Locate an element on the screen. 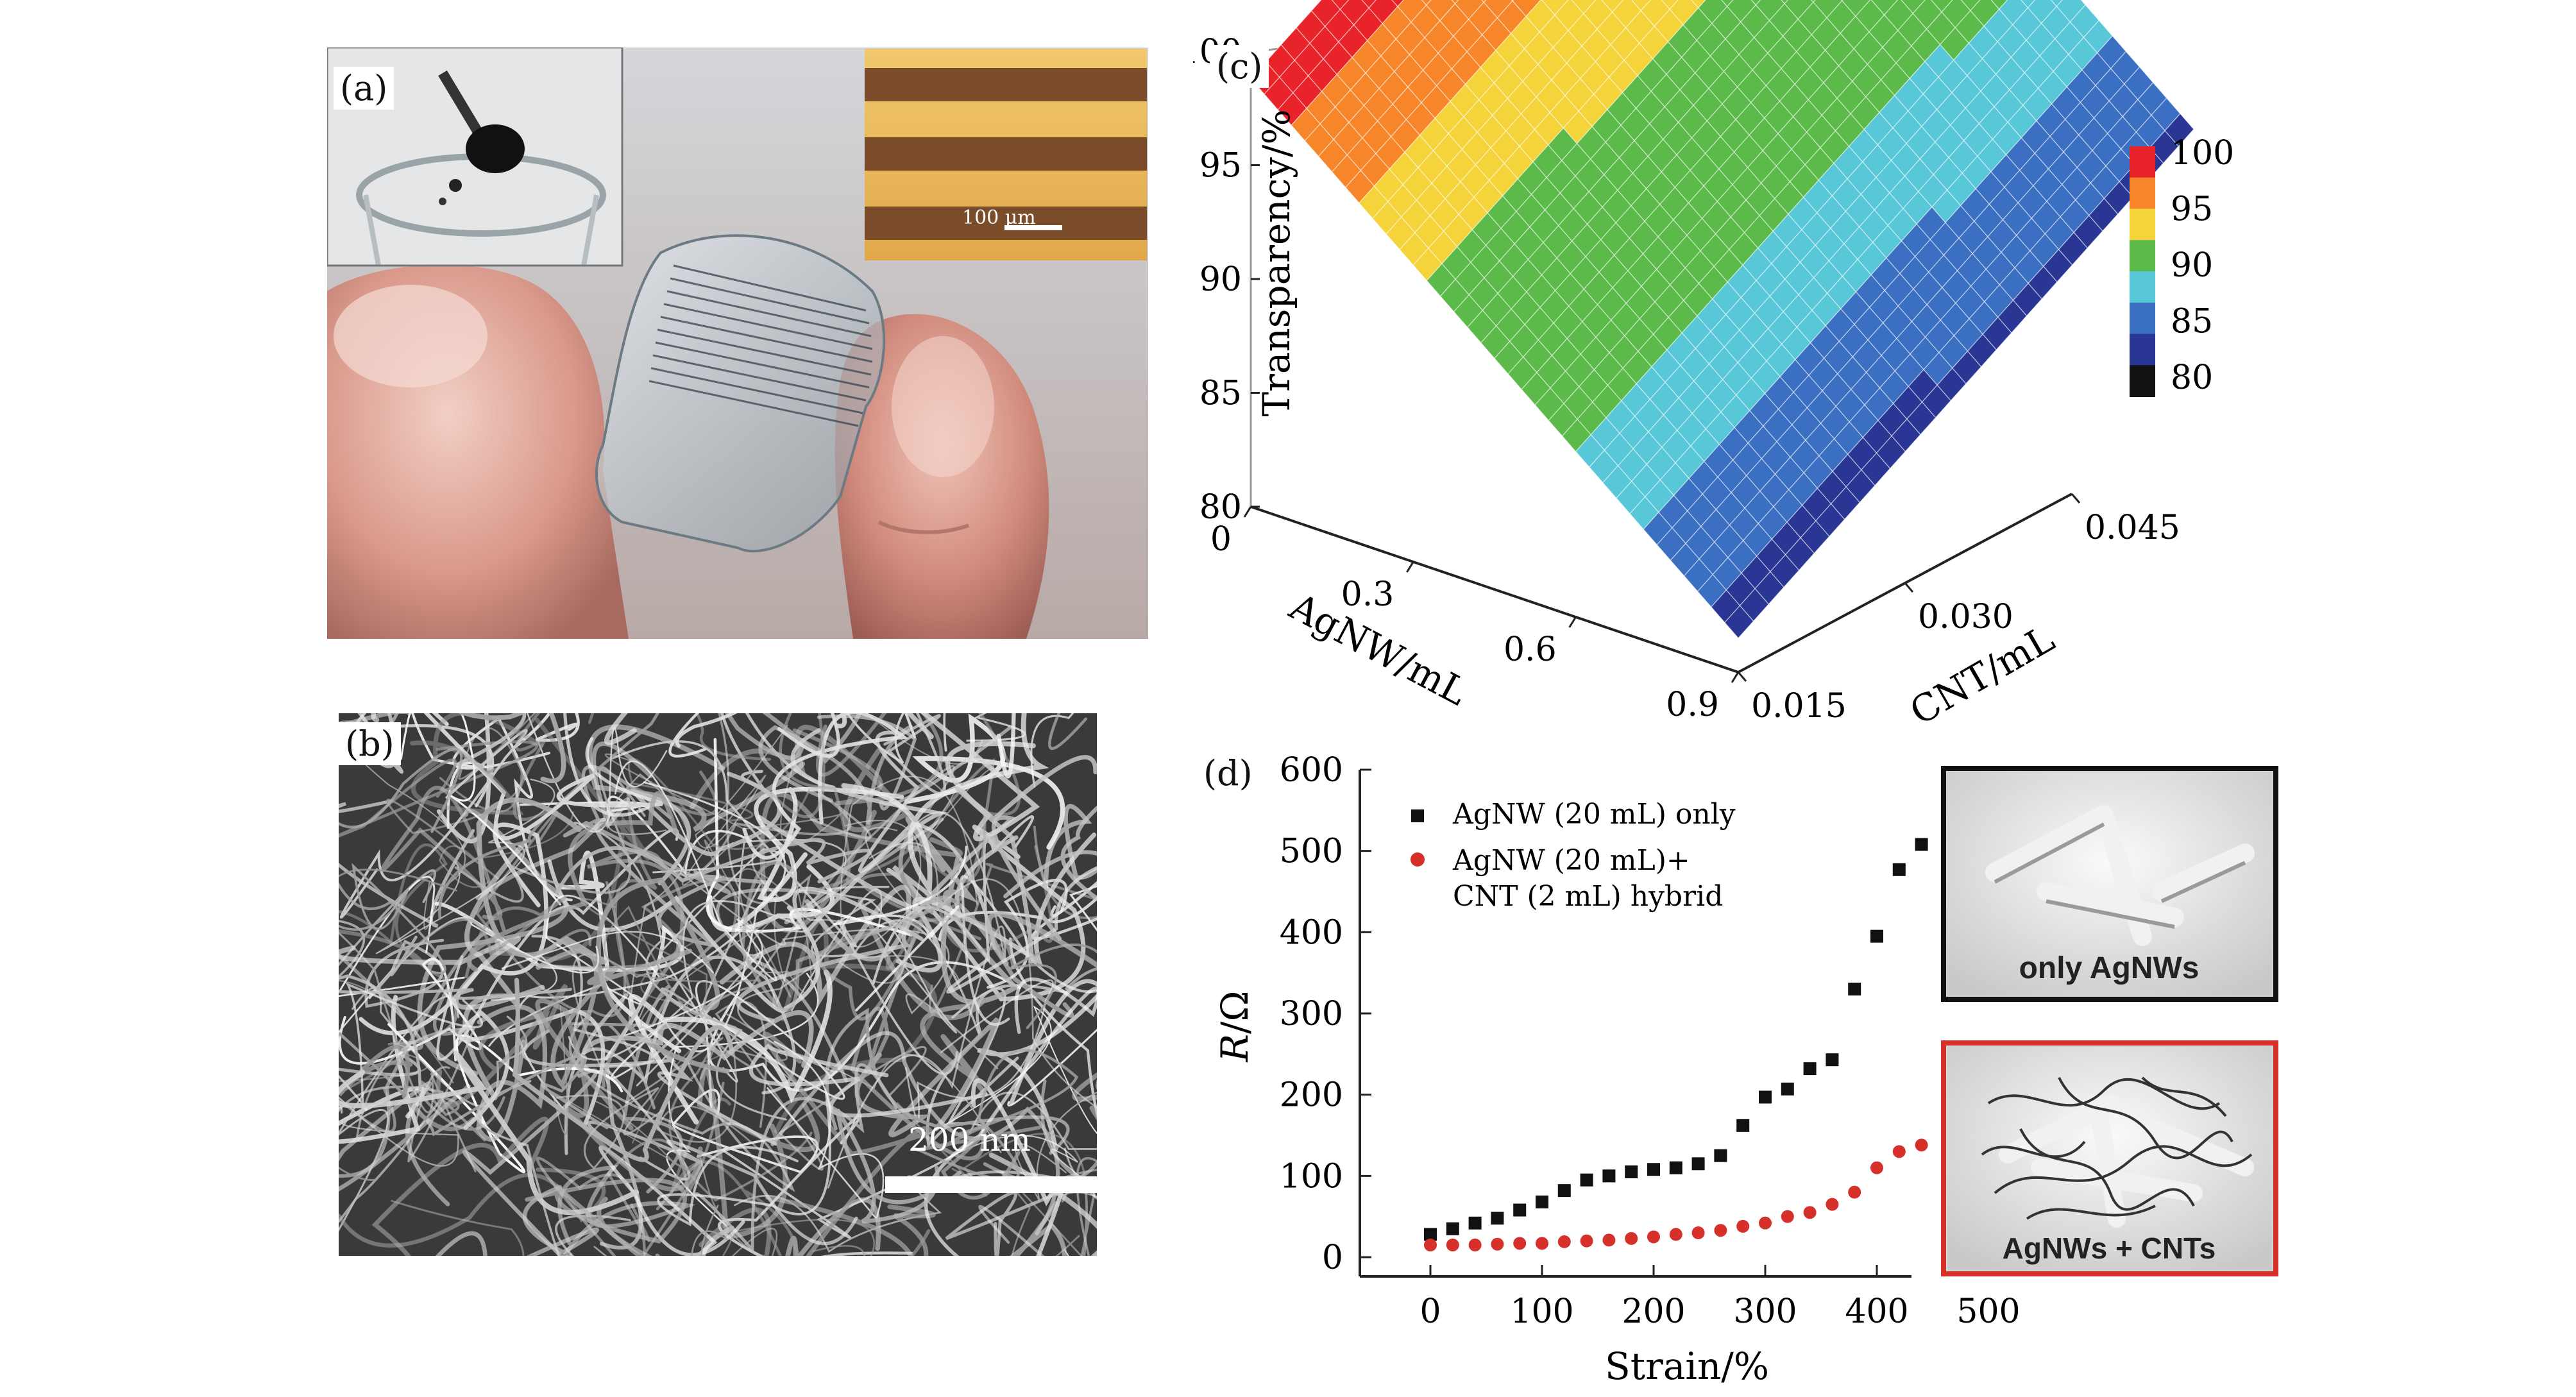  y-tick-label: 0.030 is located at coordinates (1965, 617).